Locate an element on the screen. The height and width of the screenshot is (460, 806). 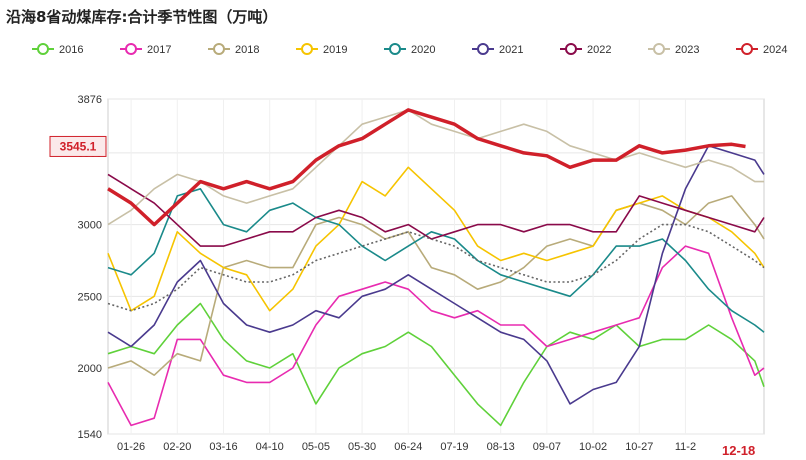
legend-item: 2022 is located at coordinates (585, 49).